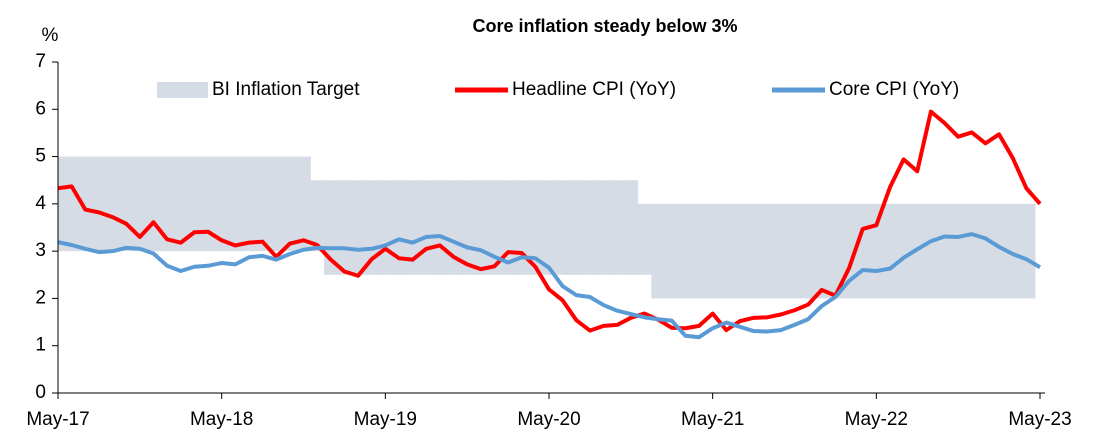  I want to click on y-axis-label: %, so click(50, 35).